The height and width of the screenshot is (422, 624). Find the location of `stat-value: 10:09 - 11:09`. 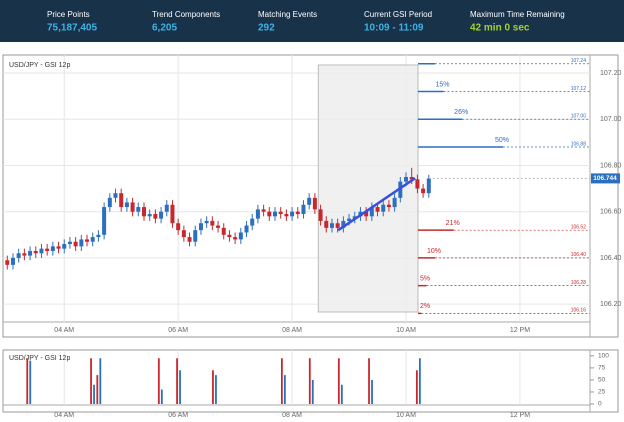

stat-value: 10:09 - 11:09 is located at coordinates (394, 28).